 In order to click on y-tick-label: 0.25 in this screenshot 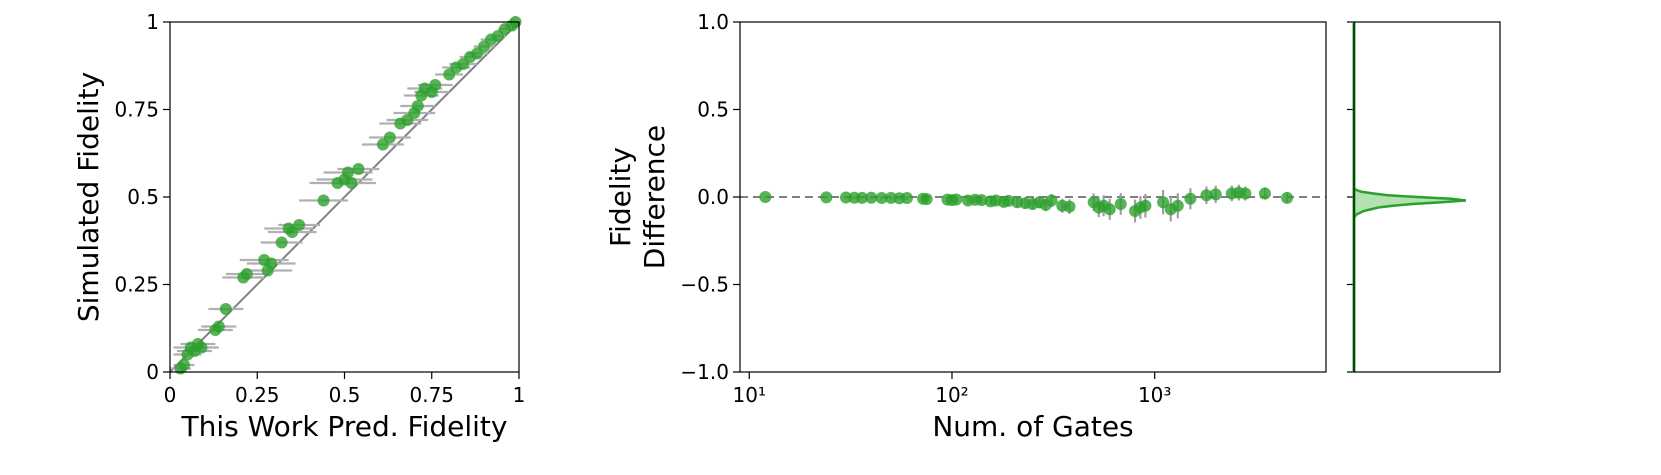, I will do `click(136, 285)`.